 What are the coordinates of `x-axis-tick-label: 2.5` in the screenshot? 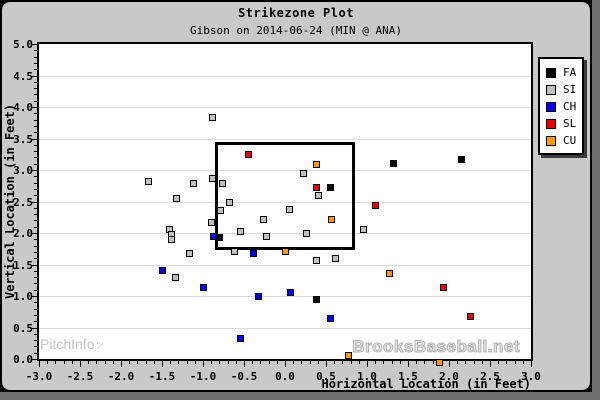 It's located at (490, 376).